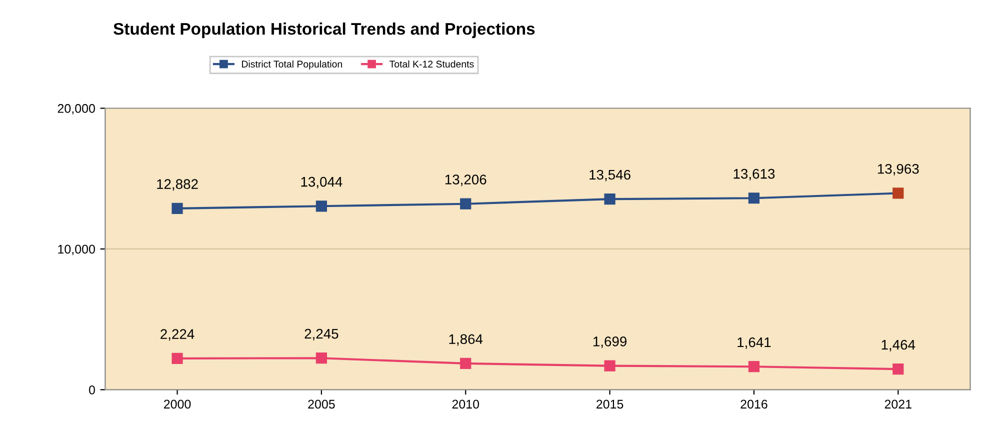 The height and width of the screenshot is (433, 983). What do you see at coordinates (76, 109) in the screenshot?
I see `y-tick-label: 20,000` at bounding box center [76, 109].